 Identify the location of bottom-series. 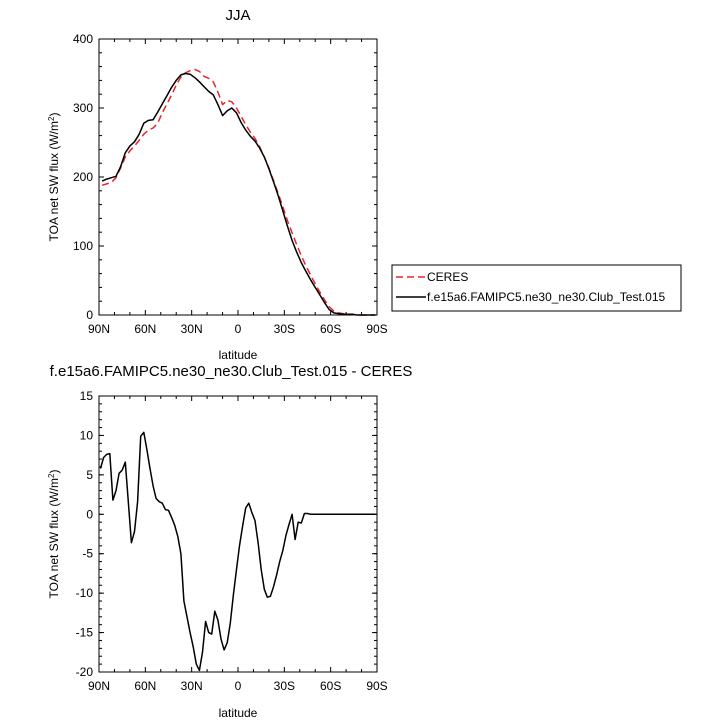
(237, 551).